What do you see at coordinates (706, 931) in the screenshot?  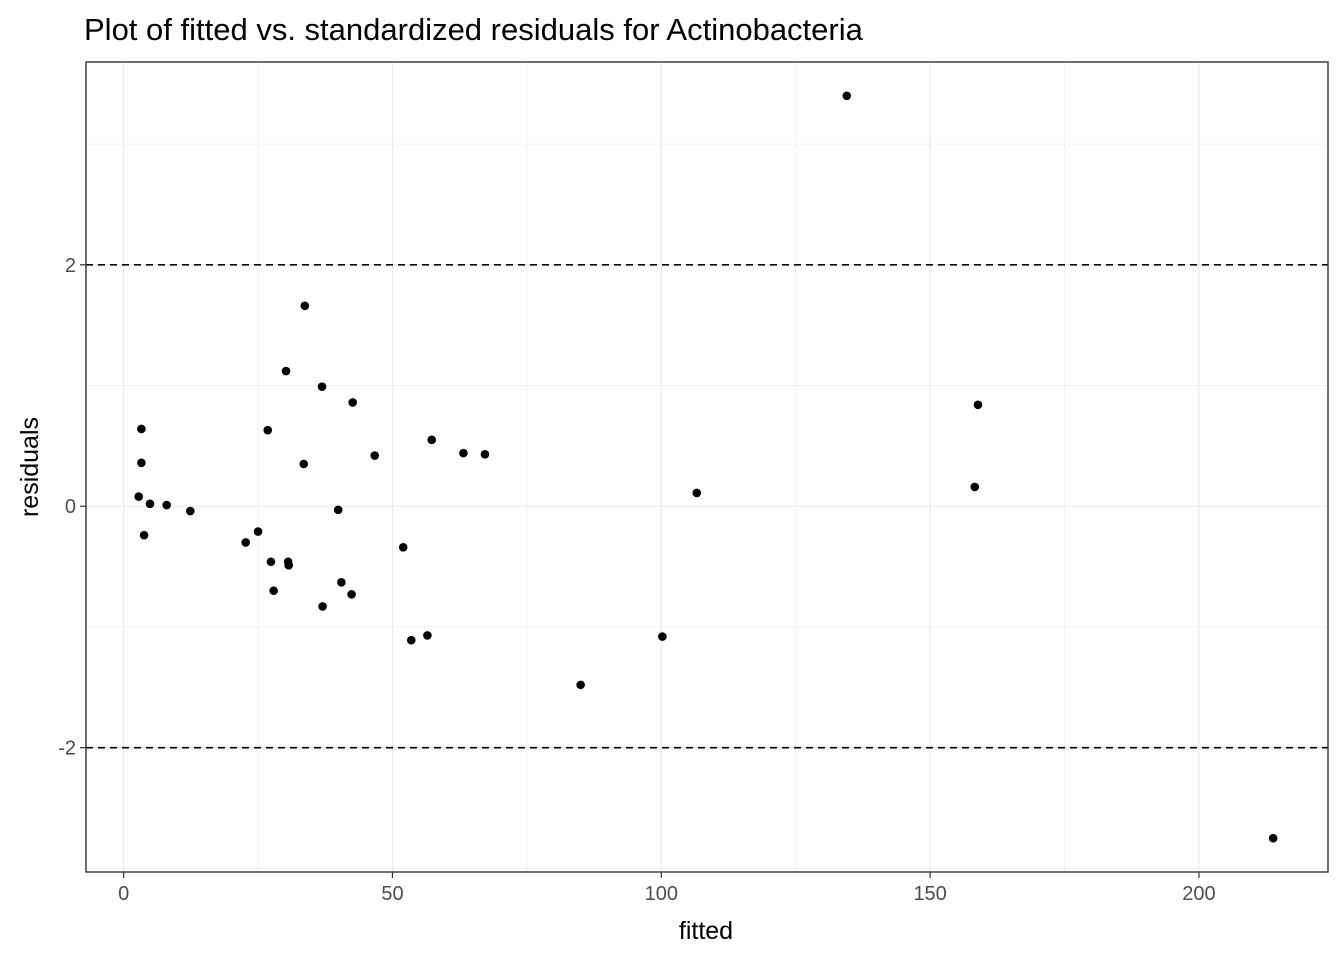 I see `x-axis-title: fitted` at bounding box center [706, 931].